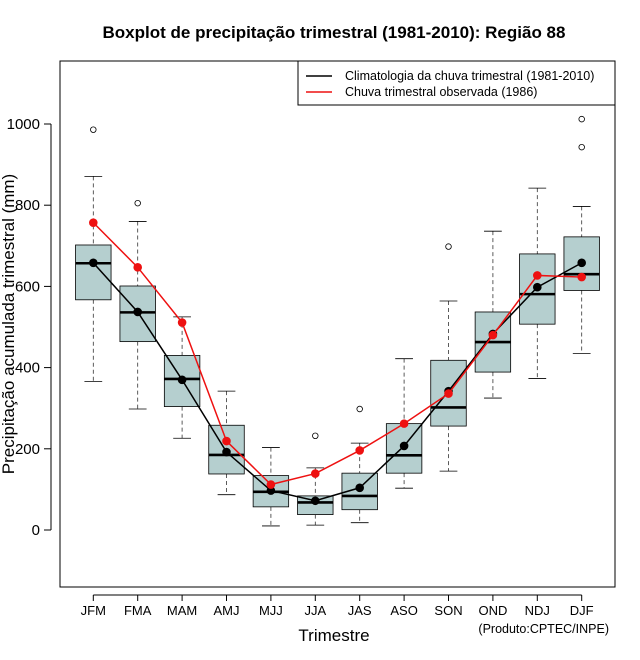 Image resolution: width=640 pixels, height=660 pixels. Describe the element at coordinates (582, 263) in the screenshot. I see `point-climatology-djf` at that location.